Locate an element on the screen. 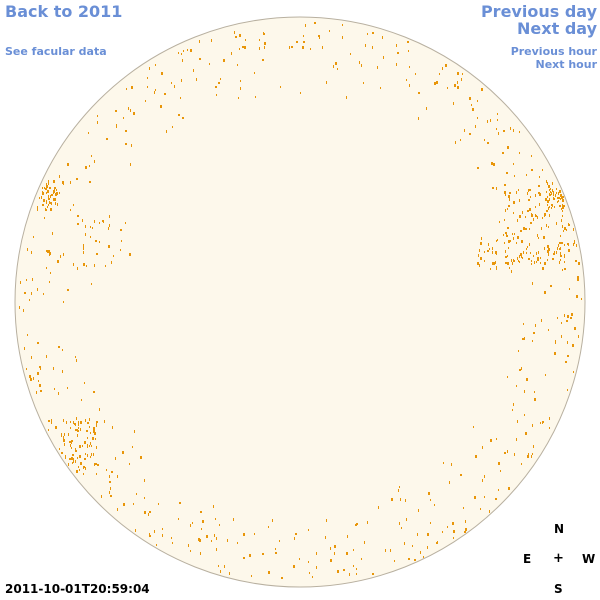 This screenshot has height=600, width=600. see-facular-data-link: See facular data is located at coordinates (56, 51).